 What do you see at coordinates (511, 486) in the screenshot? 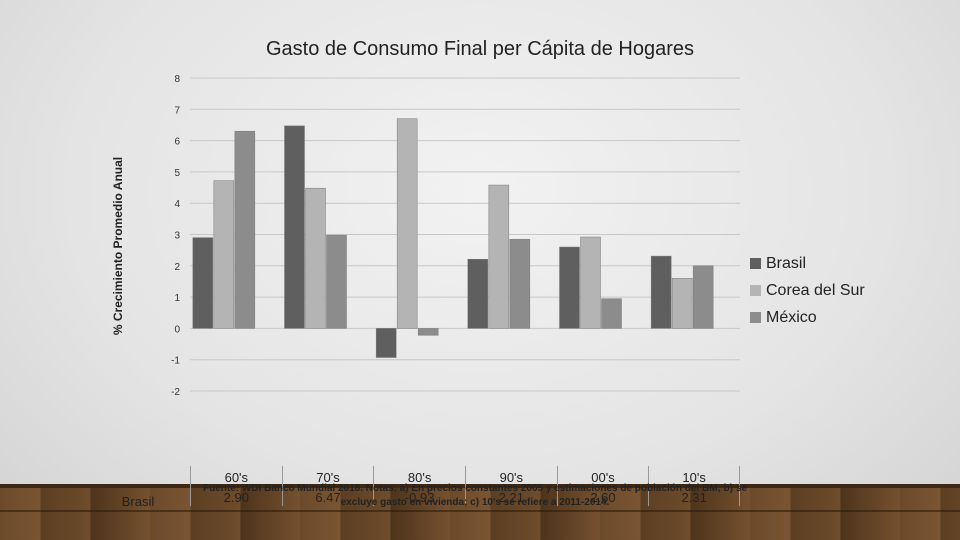
I see `table-cell: 90's 2.21` at bounding box center [511, 486].